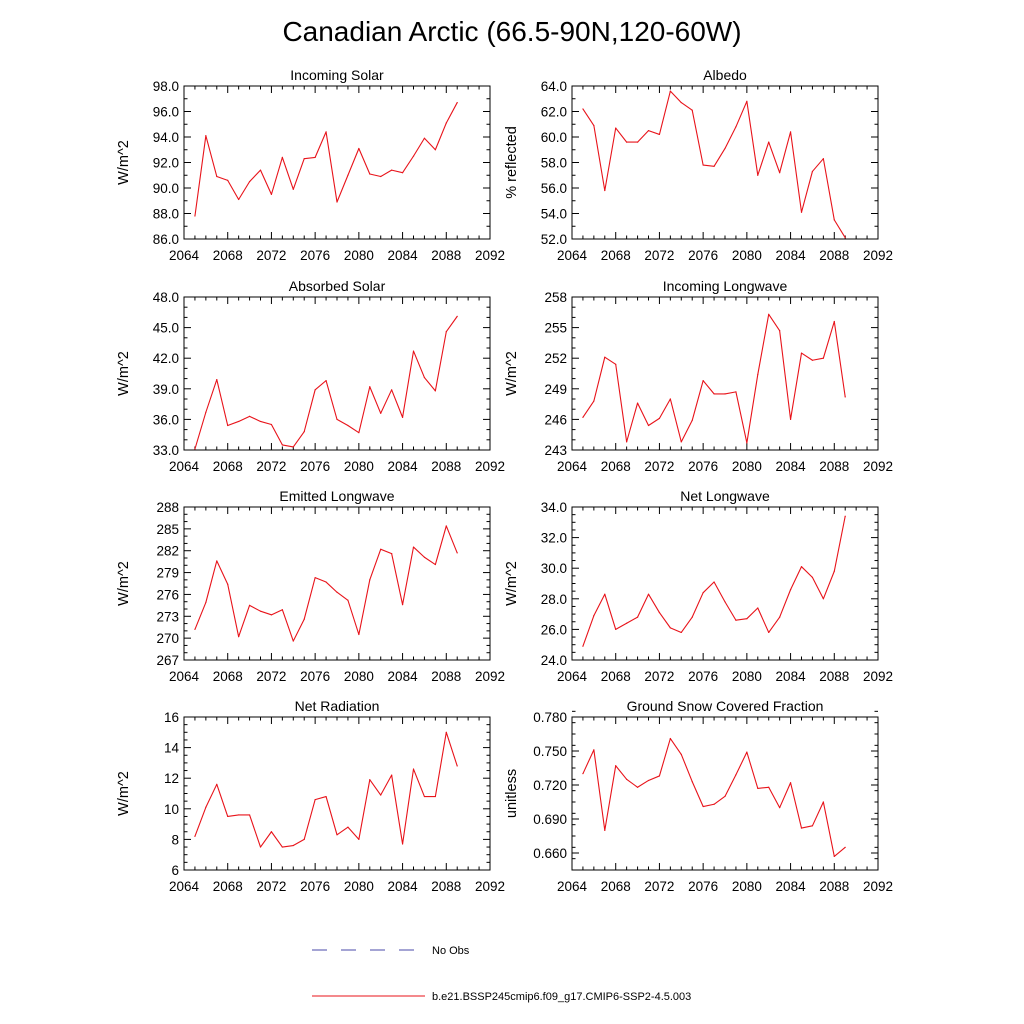 The image size is (1024, 1024). Describe the element at coordinates (512, 162) in the screenshot. I see `y-axis-label: % reflected` at that location.